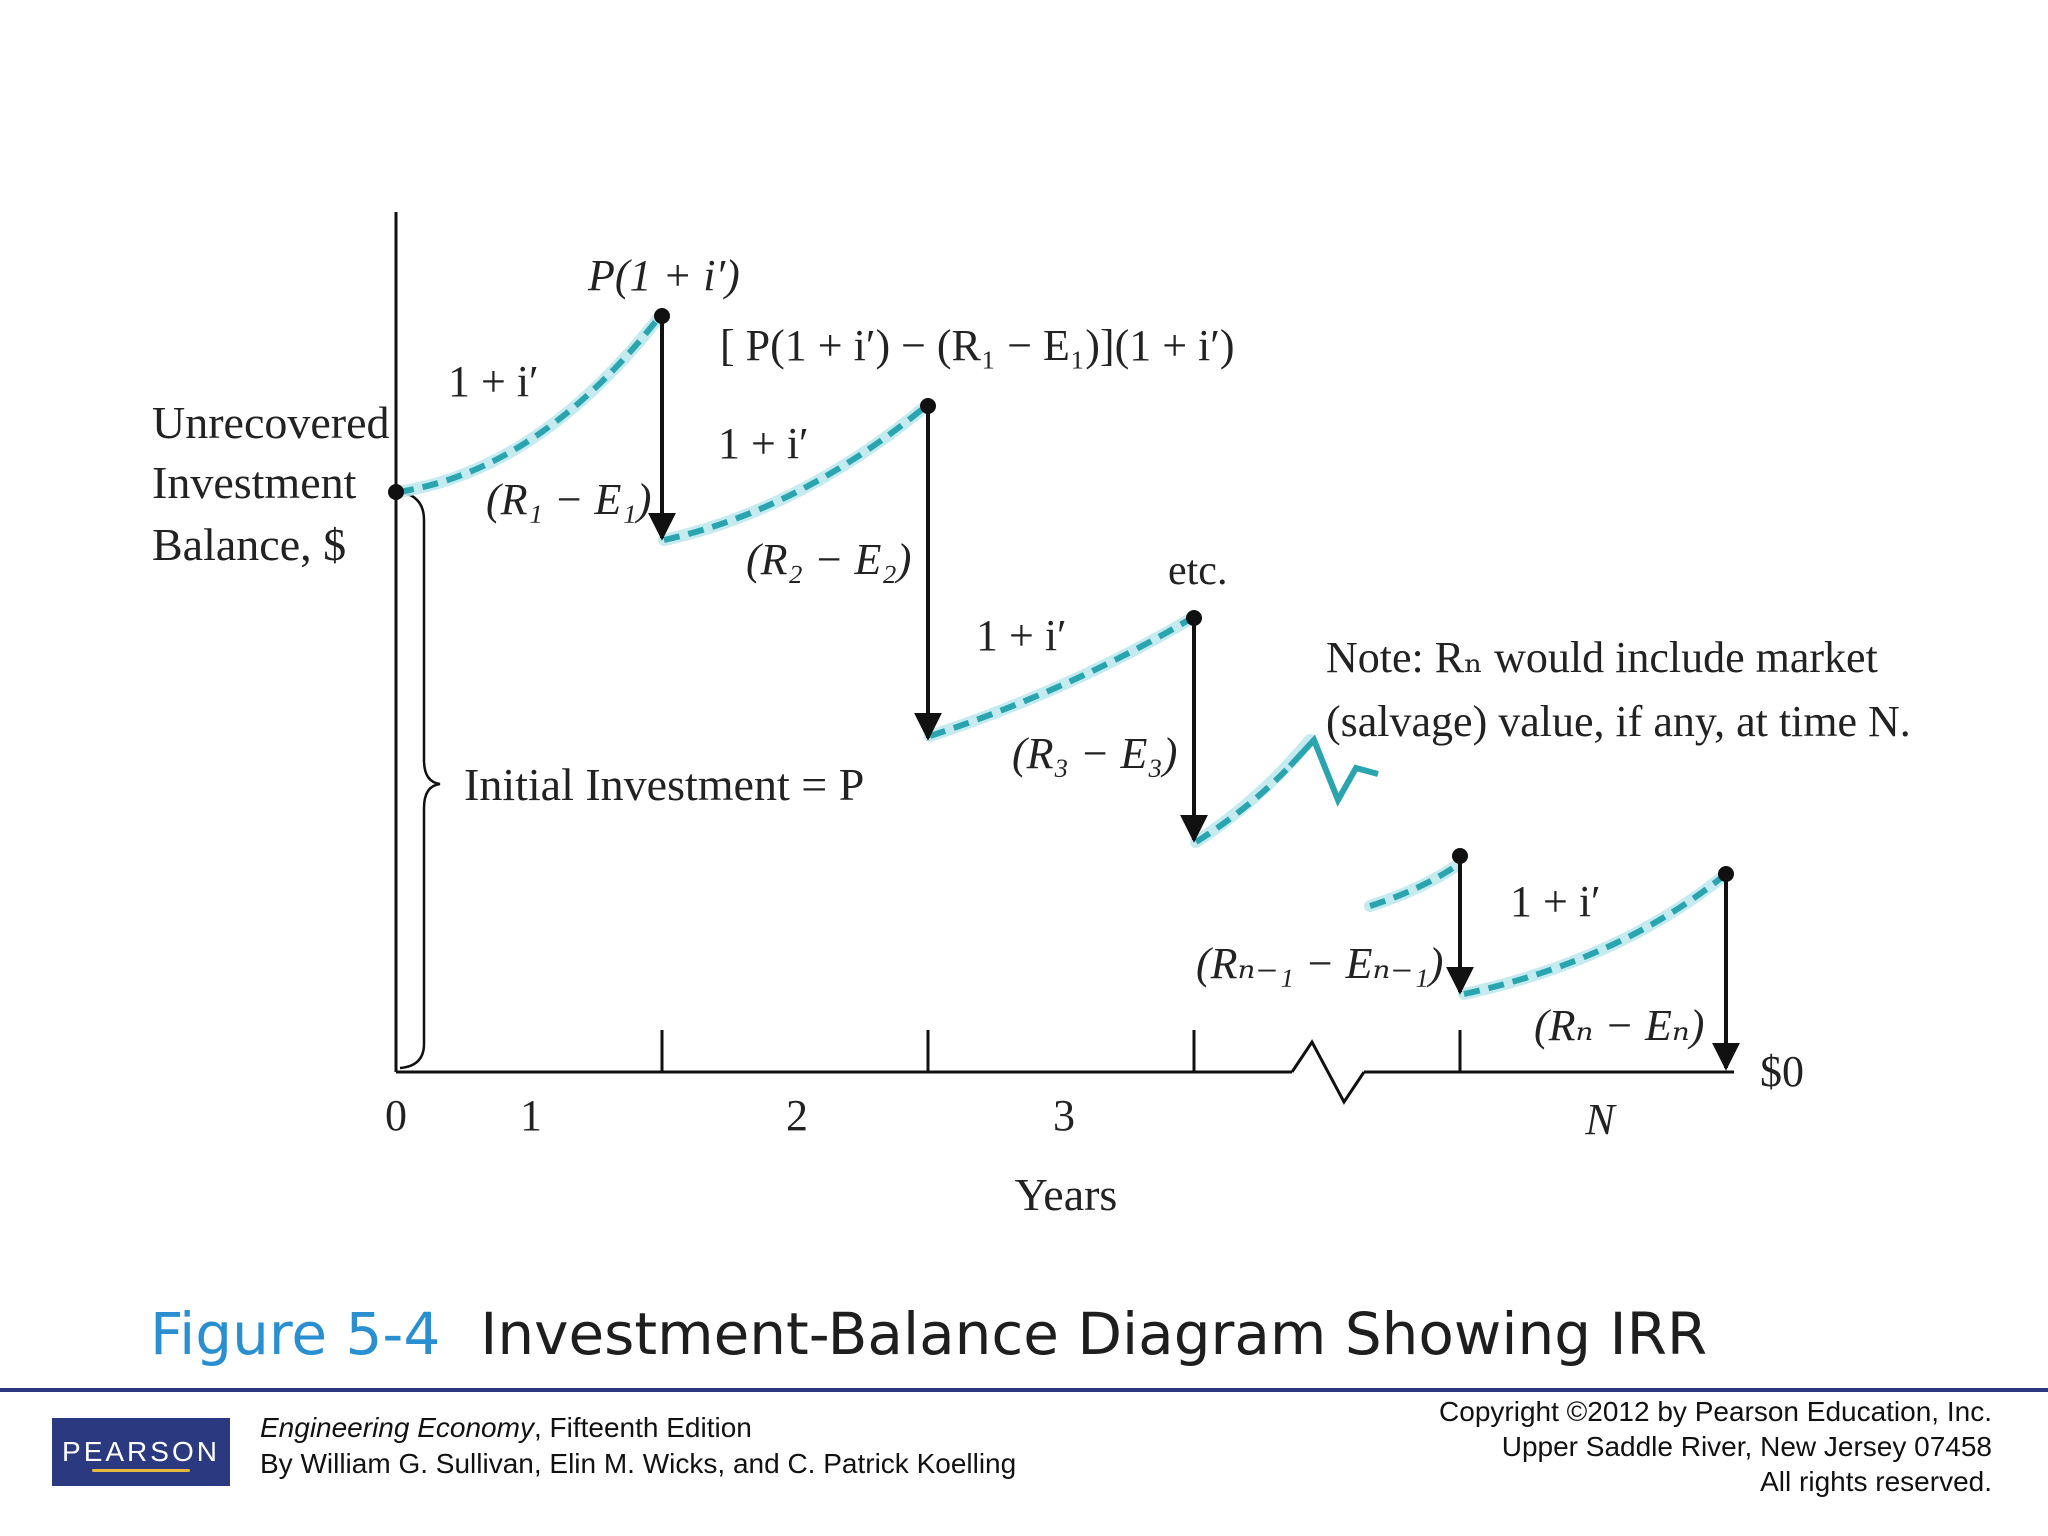  I want to click on copyright-line-2: Upper Saddle River, New Jersey 07458, so click(1746, 1446).